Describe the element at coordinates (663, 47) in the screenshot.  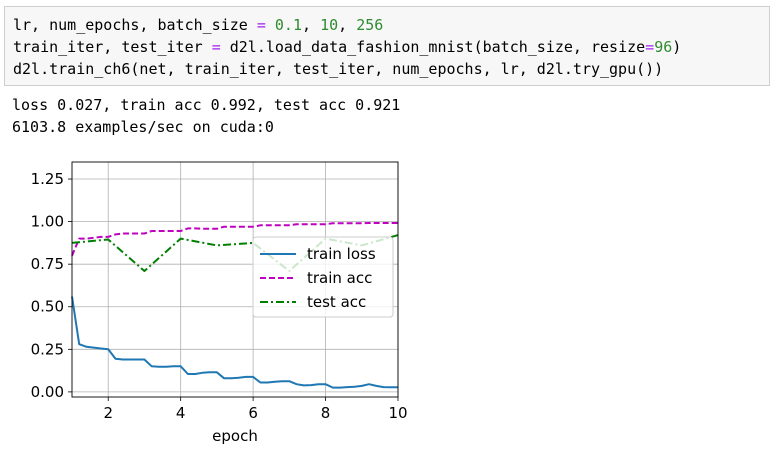
I see `code-number: 96` at that location.